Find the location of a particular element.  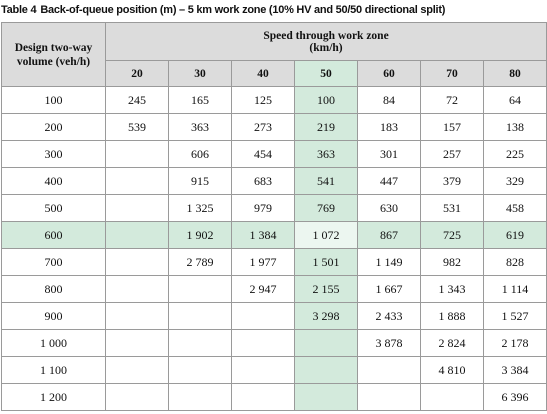

speed-label: 20 is located at coordinates (137, 73).